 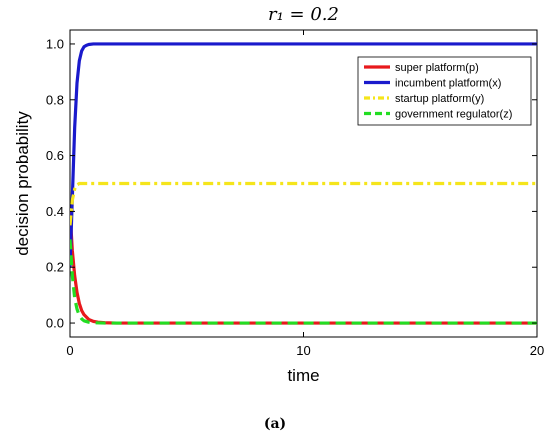 I want to click on y-tick-label: 0.2, so click(x=55, y=267).